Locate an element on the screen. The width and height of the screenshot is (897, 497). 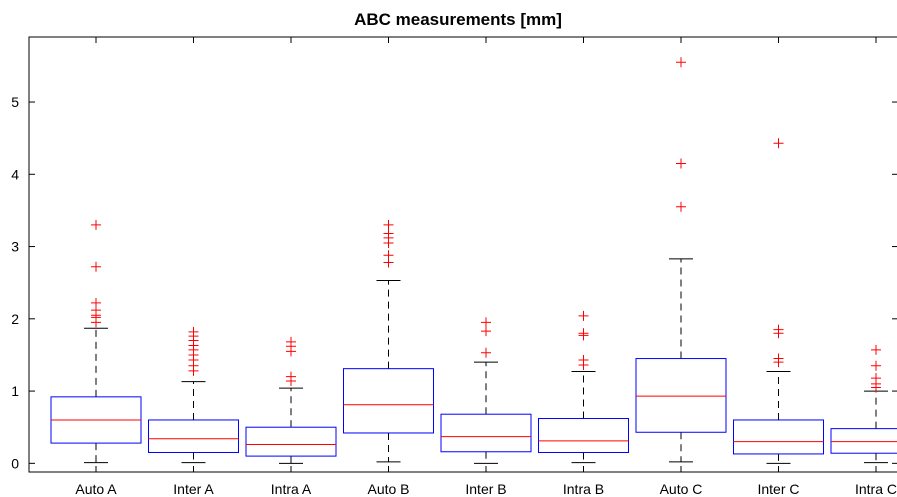
x-tick-label: Auto A is located at coordinates (96, 489).